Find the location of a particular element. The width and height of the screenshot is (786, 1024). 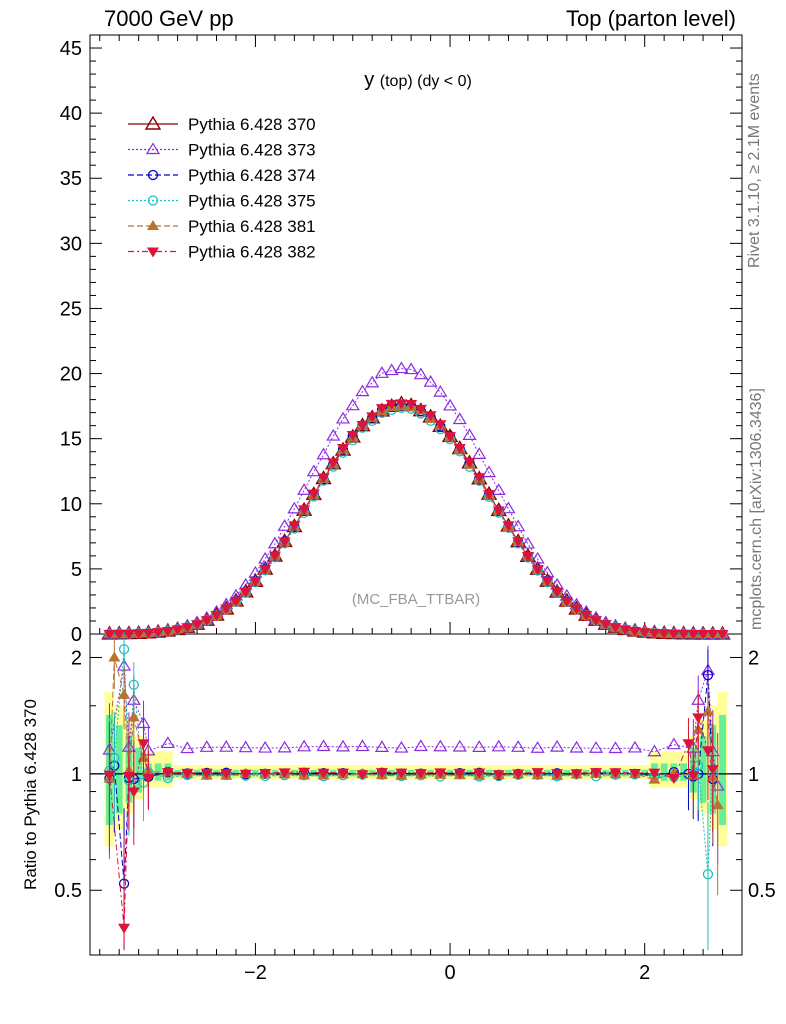

ratio-y-tick-label-right: 1 is located at coordinates (753, 775).